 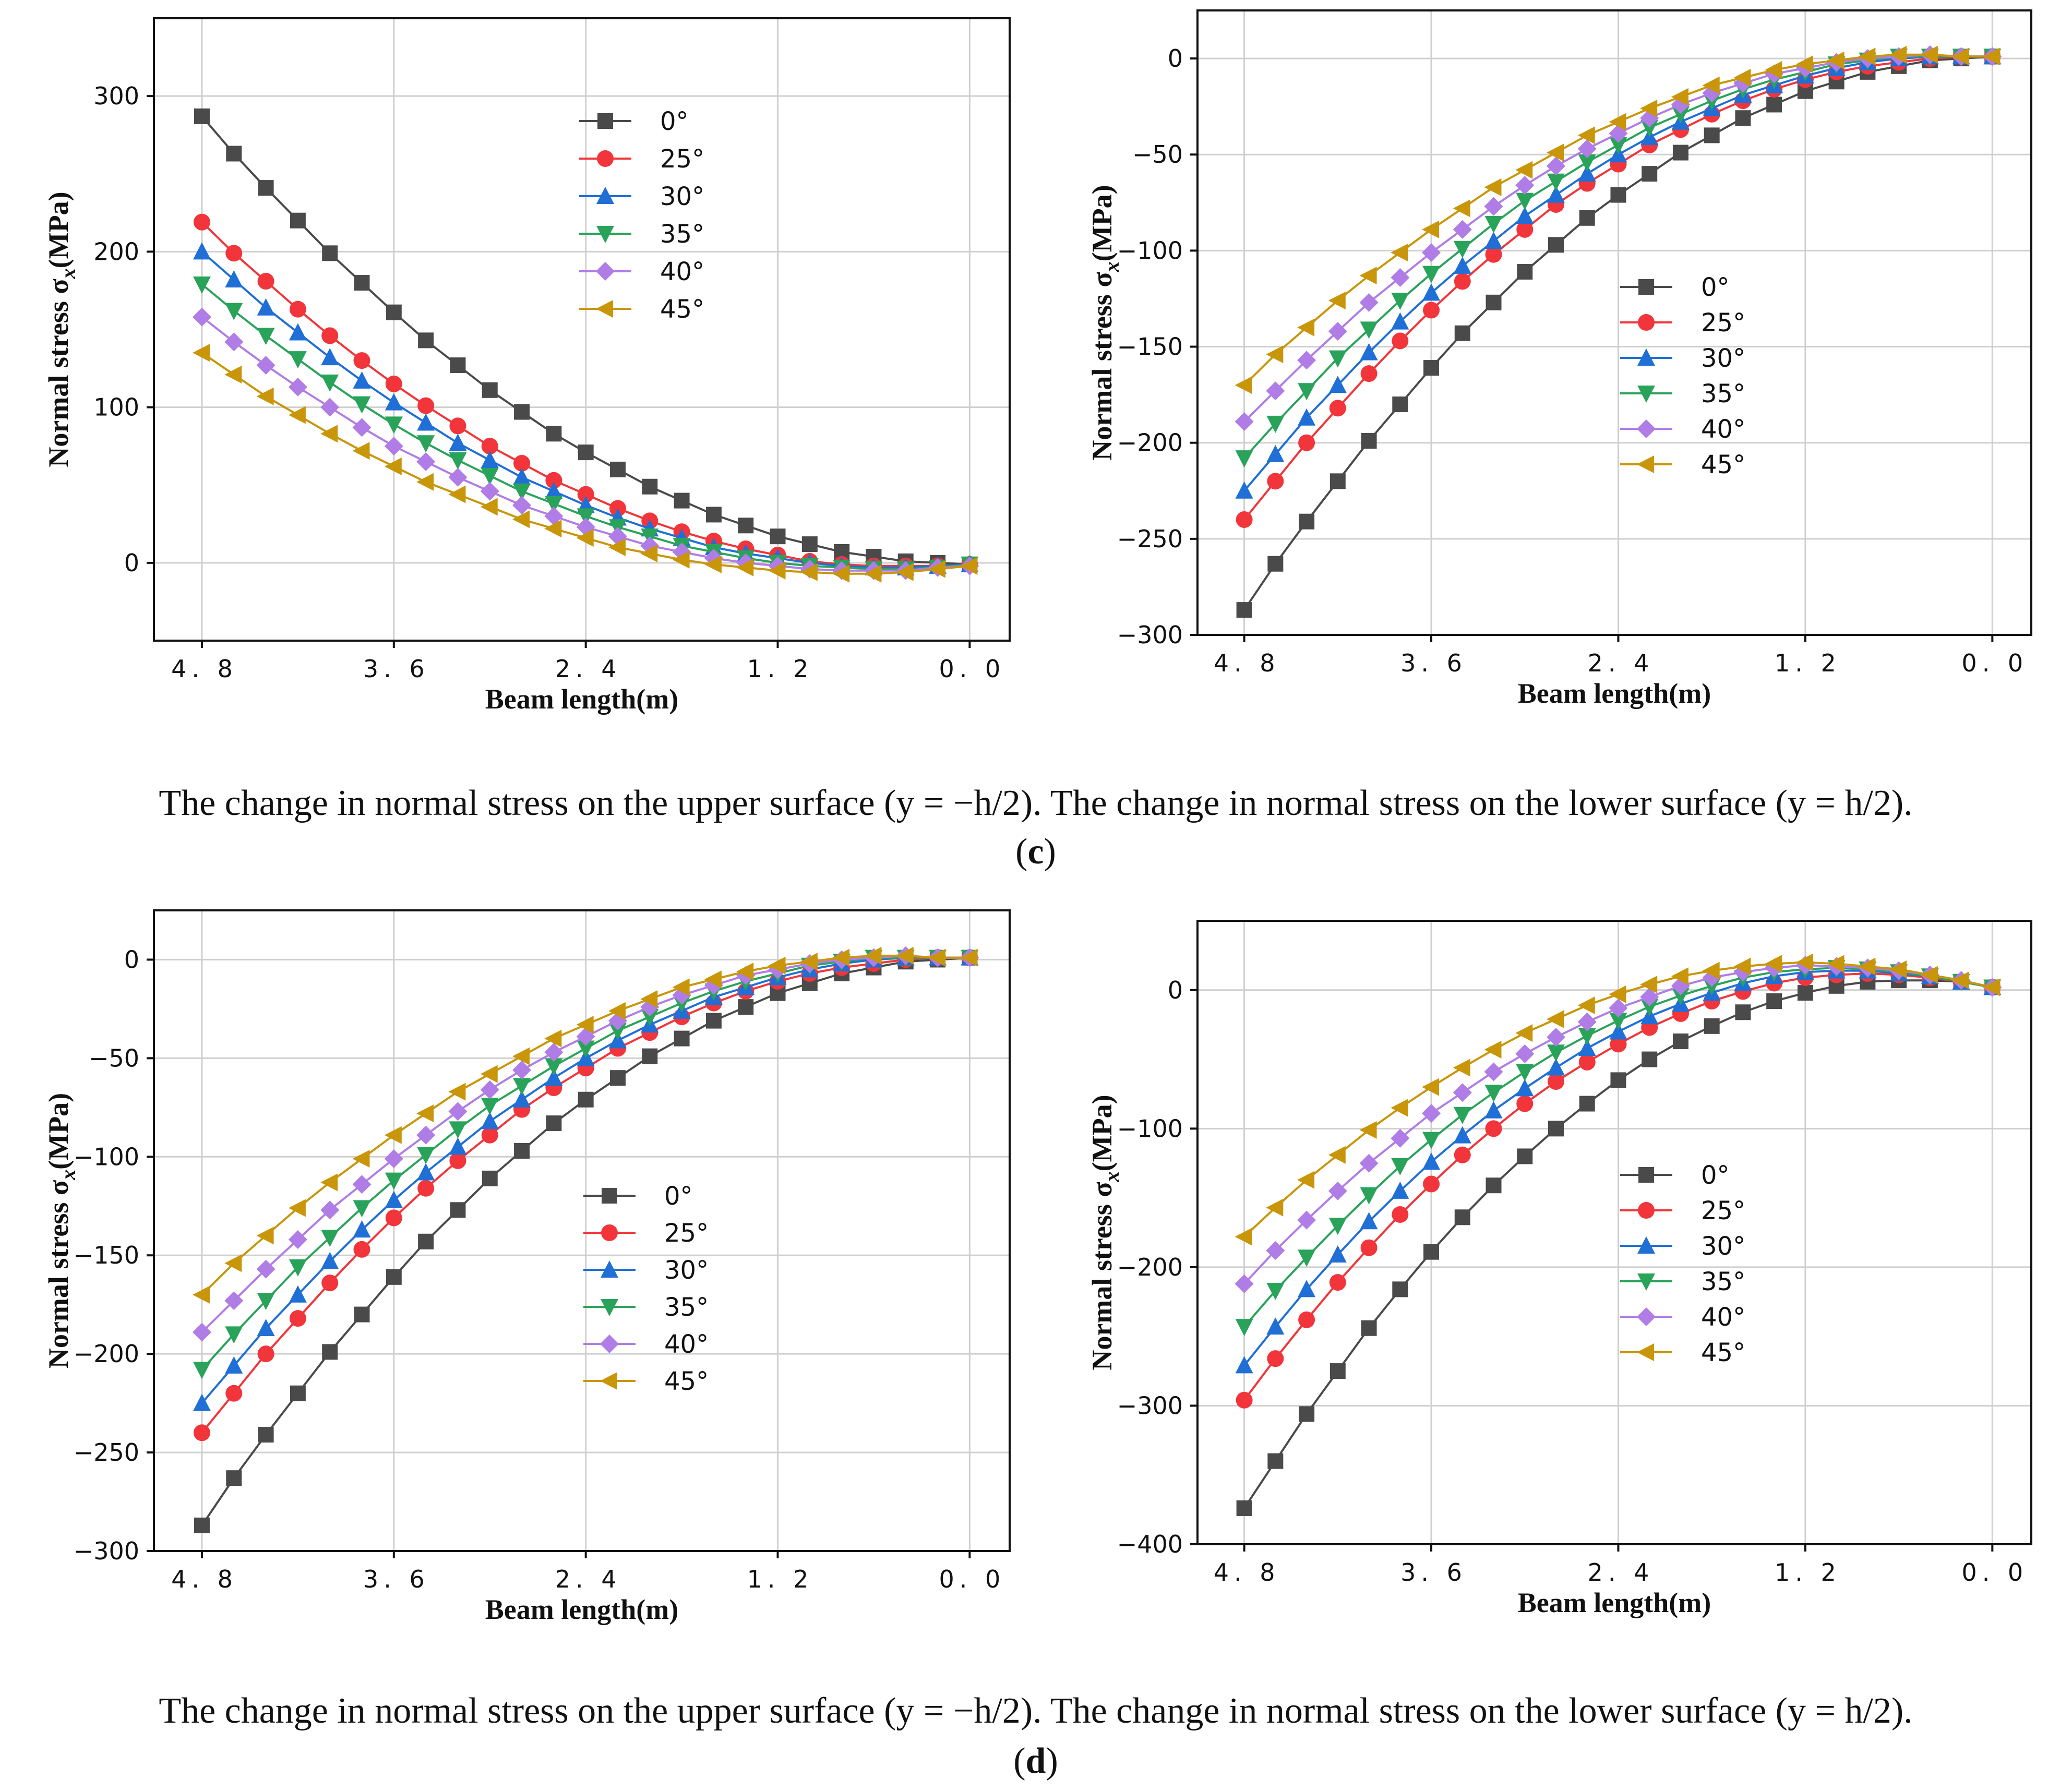 What do you see at coordinates (682, 235) in the screenshot?
I see `legend-label: 35°` at bounding box center [682, 235].